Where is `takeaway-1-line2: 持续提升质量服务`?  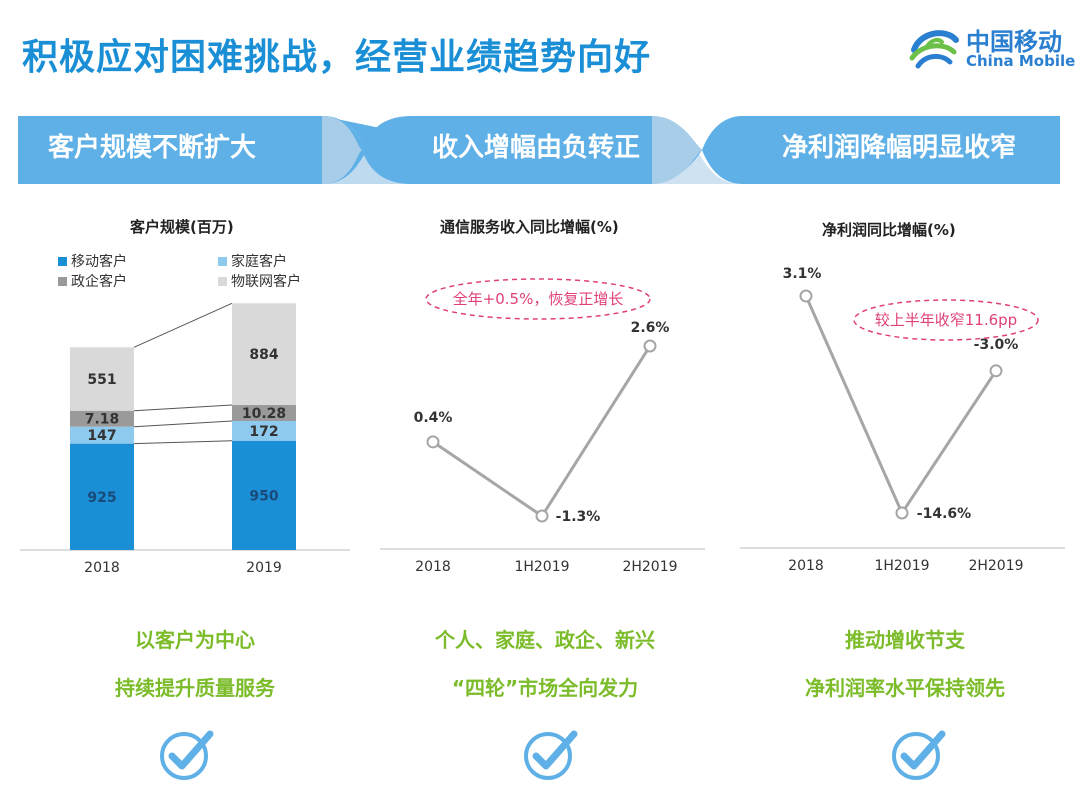 takeaway-1-line2: 持续提升质量服务 is located at coordinates (195, 688).